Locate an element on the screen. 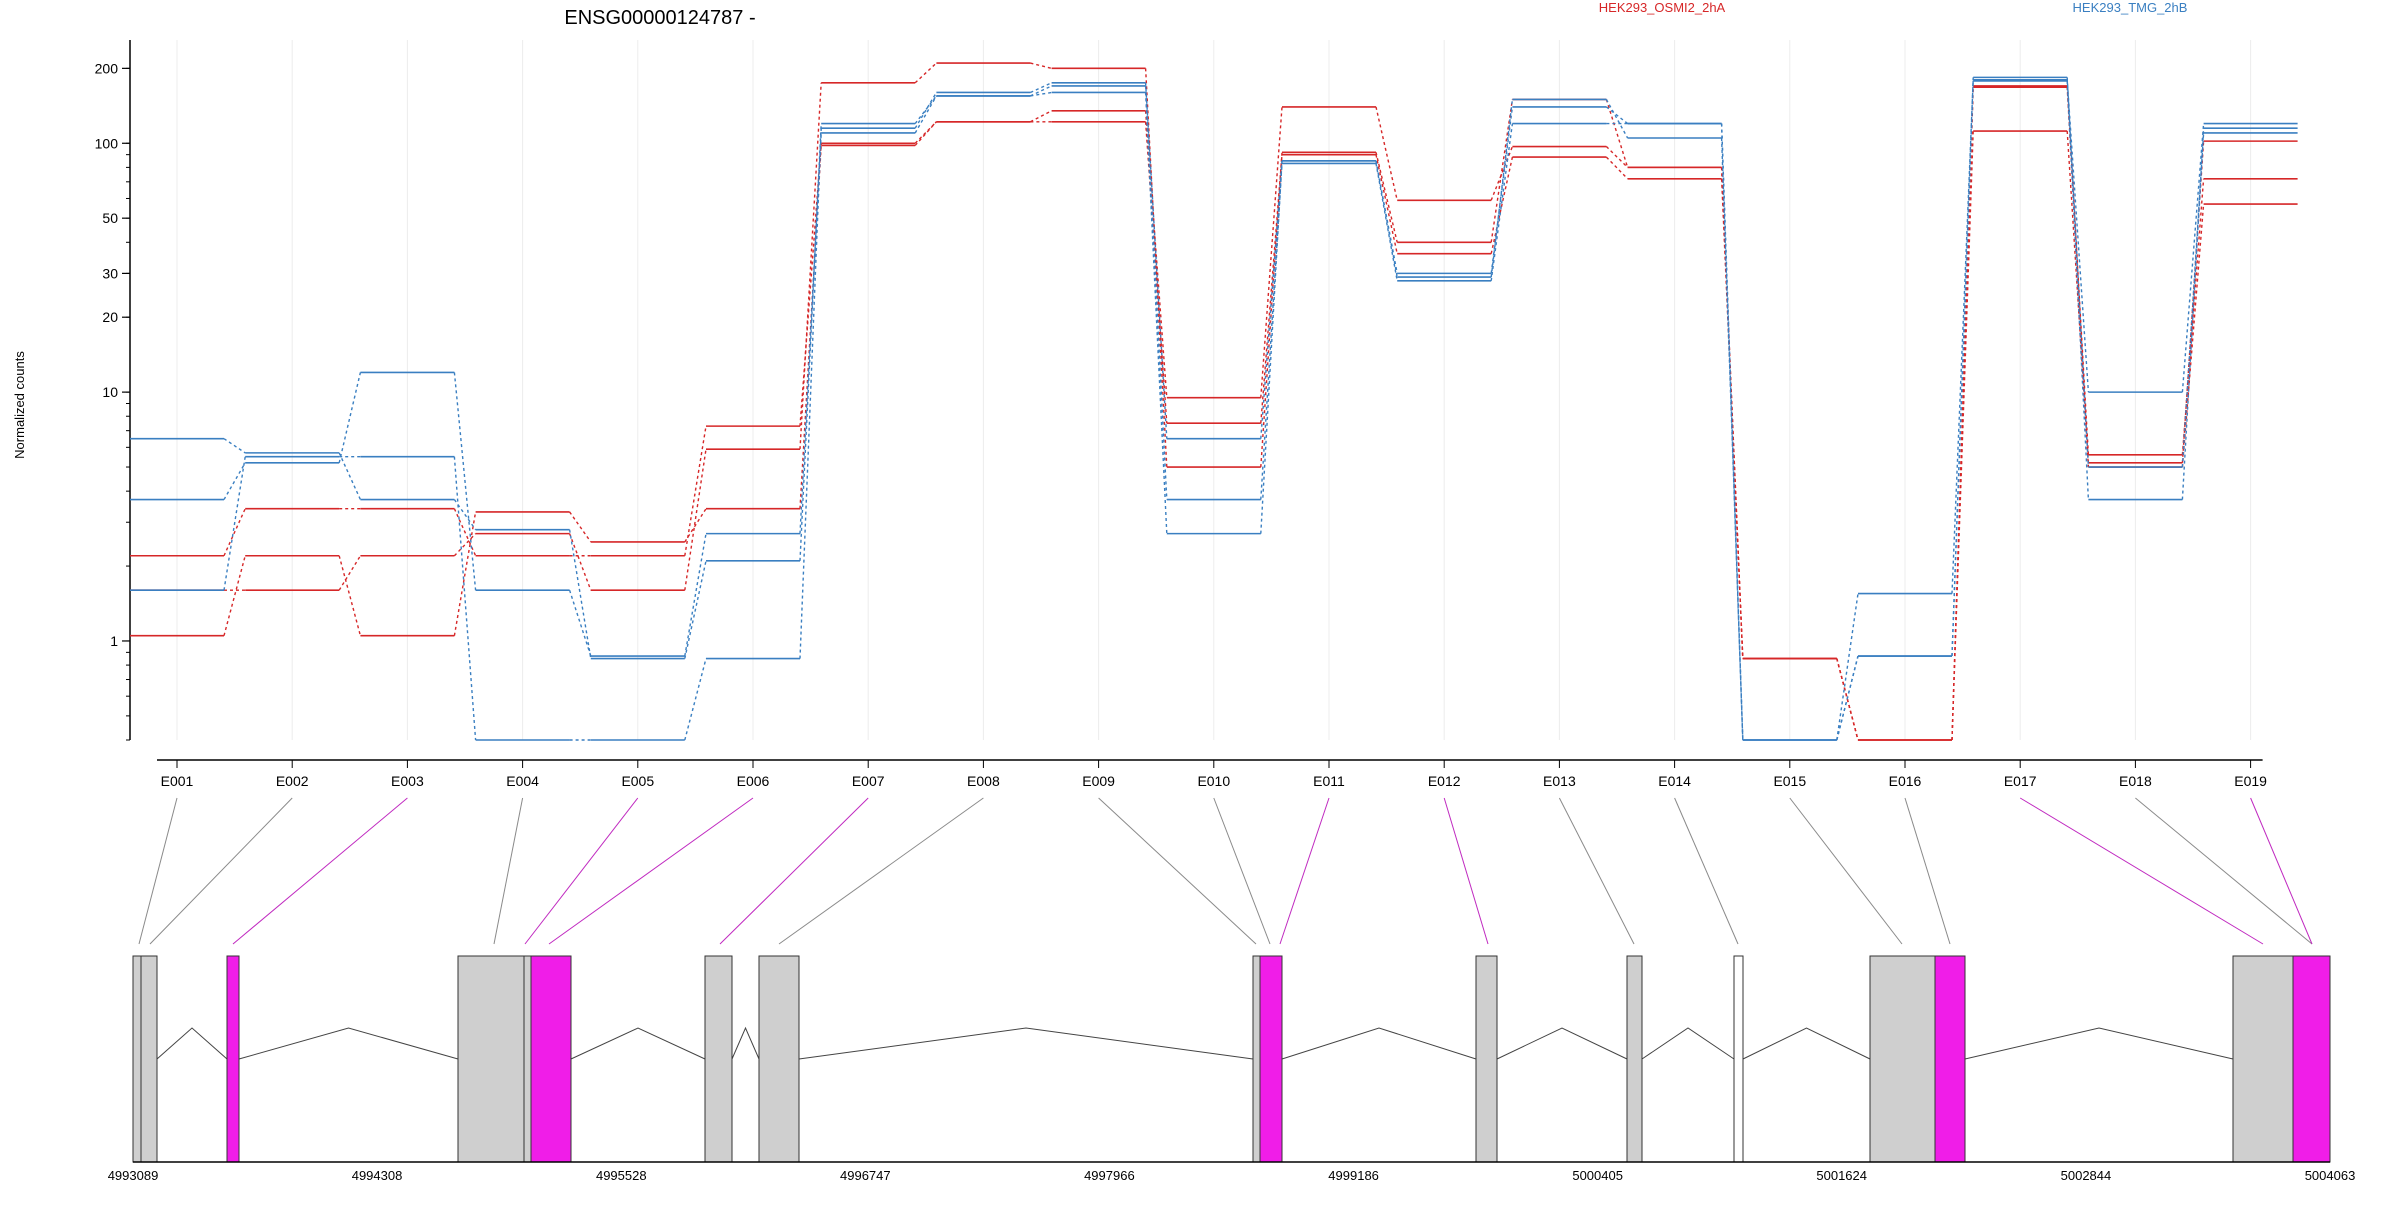 The image size is (2400, 1205). x-tick-label-E017: E017 is located at coordinates (2020, 781).